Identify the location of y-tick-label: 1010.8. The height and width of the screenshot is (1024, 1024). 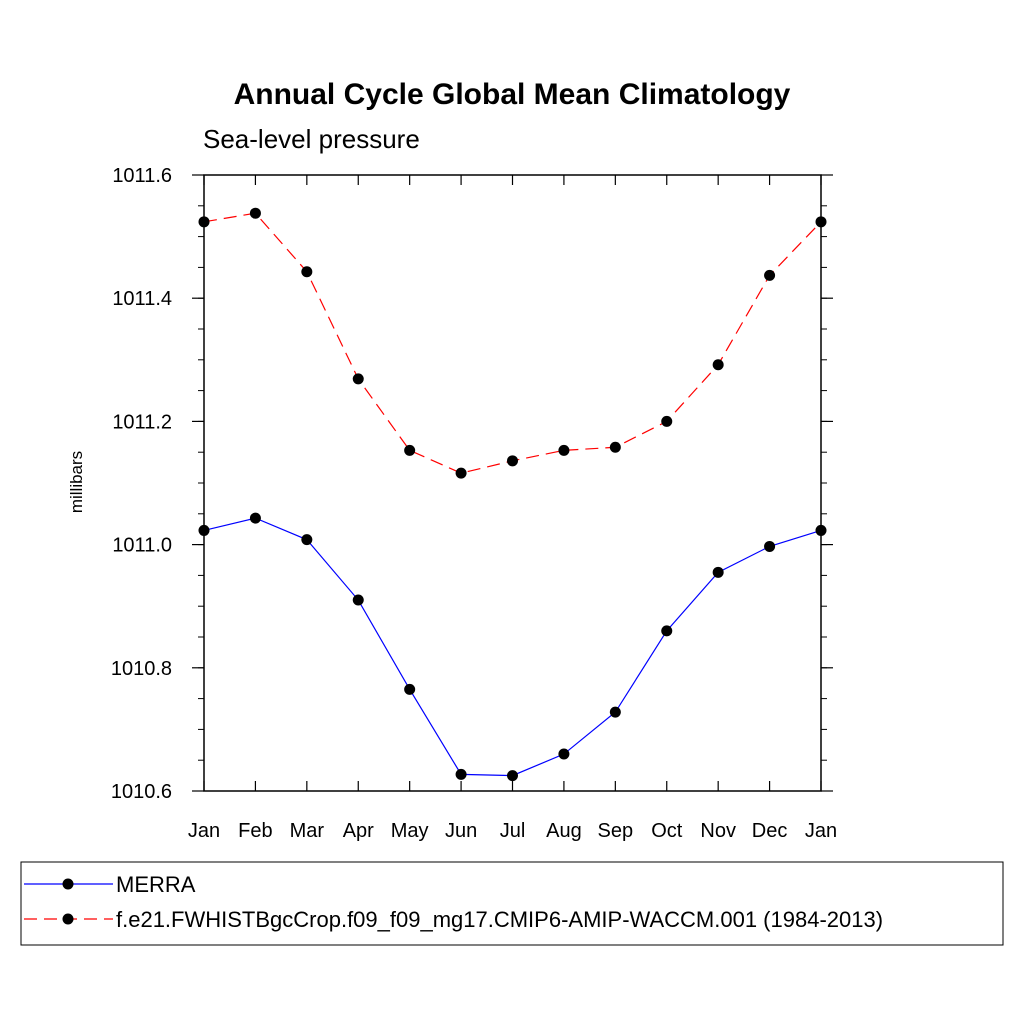
(141, 669).